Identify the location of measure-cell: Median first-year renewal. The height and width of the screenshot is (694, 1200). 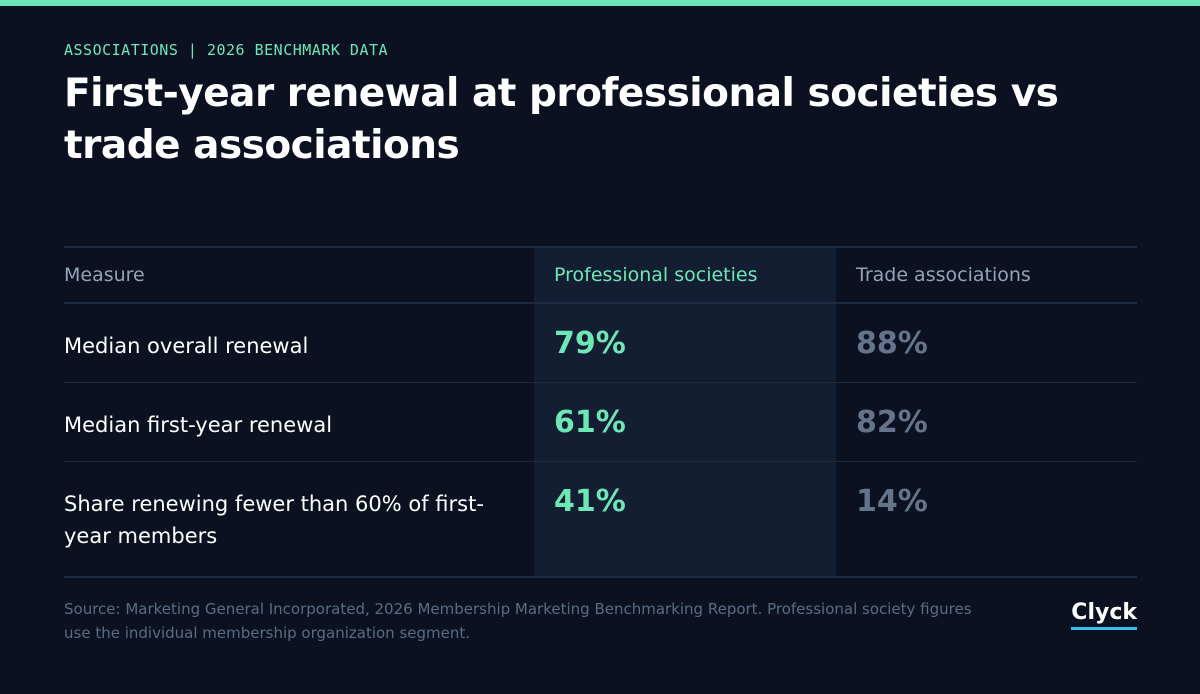
(299, 422).